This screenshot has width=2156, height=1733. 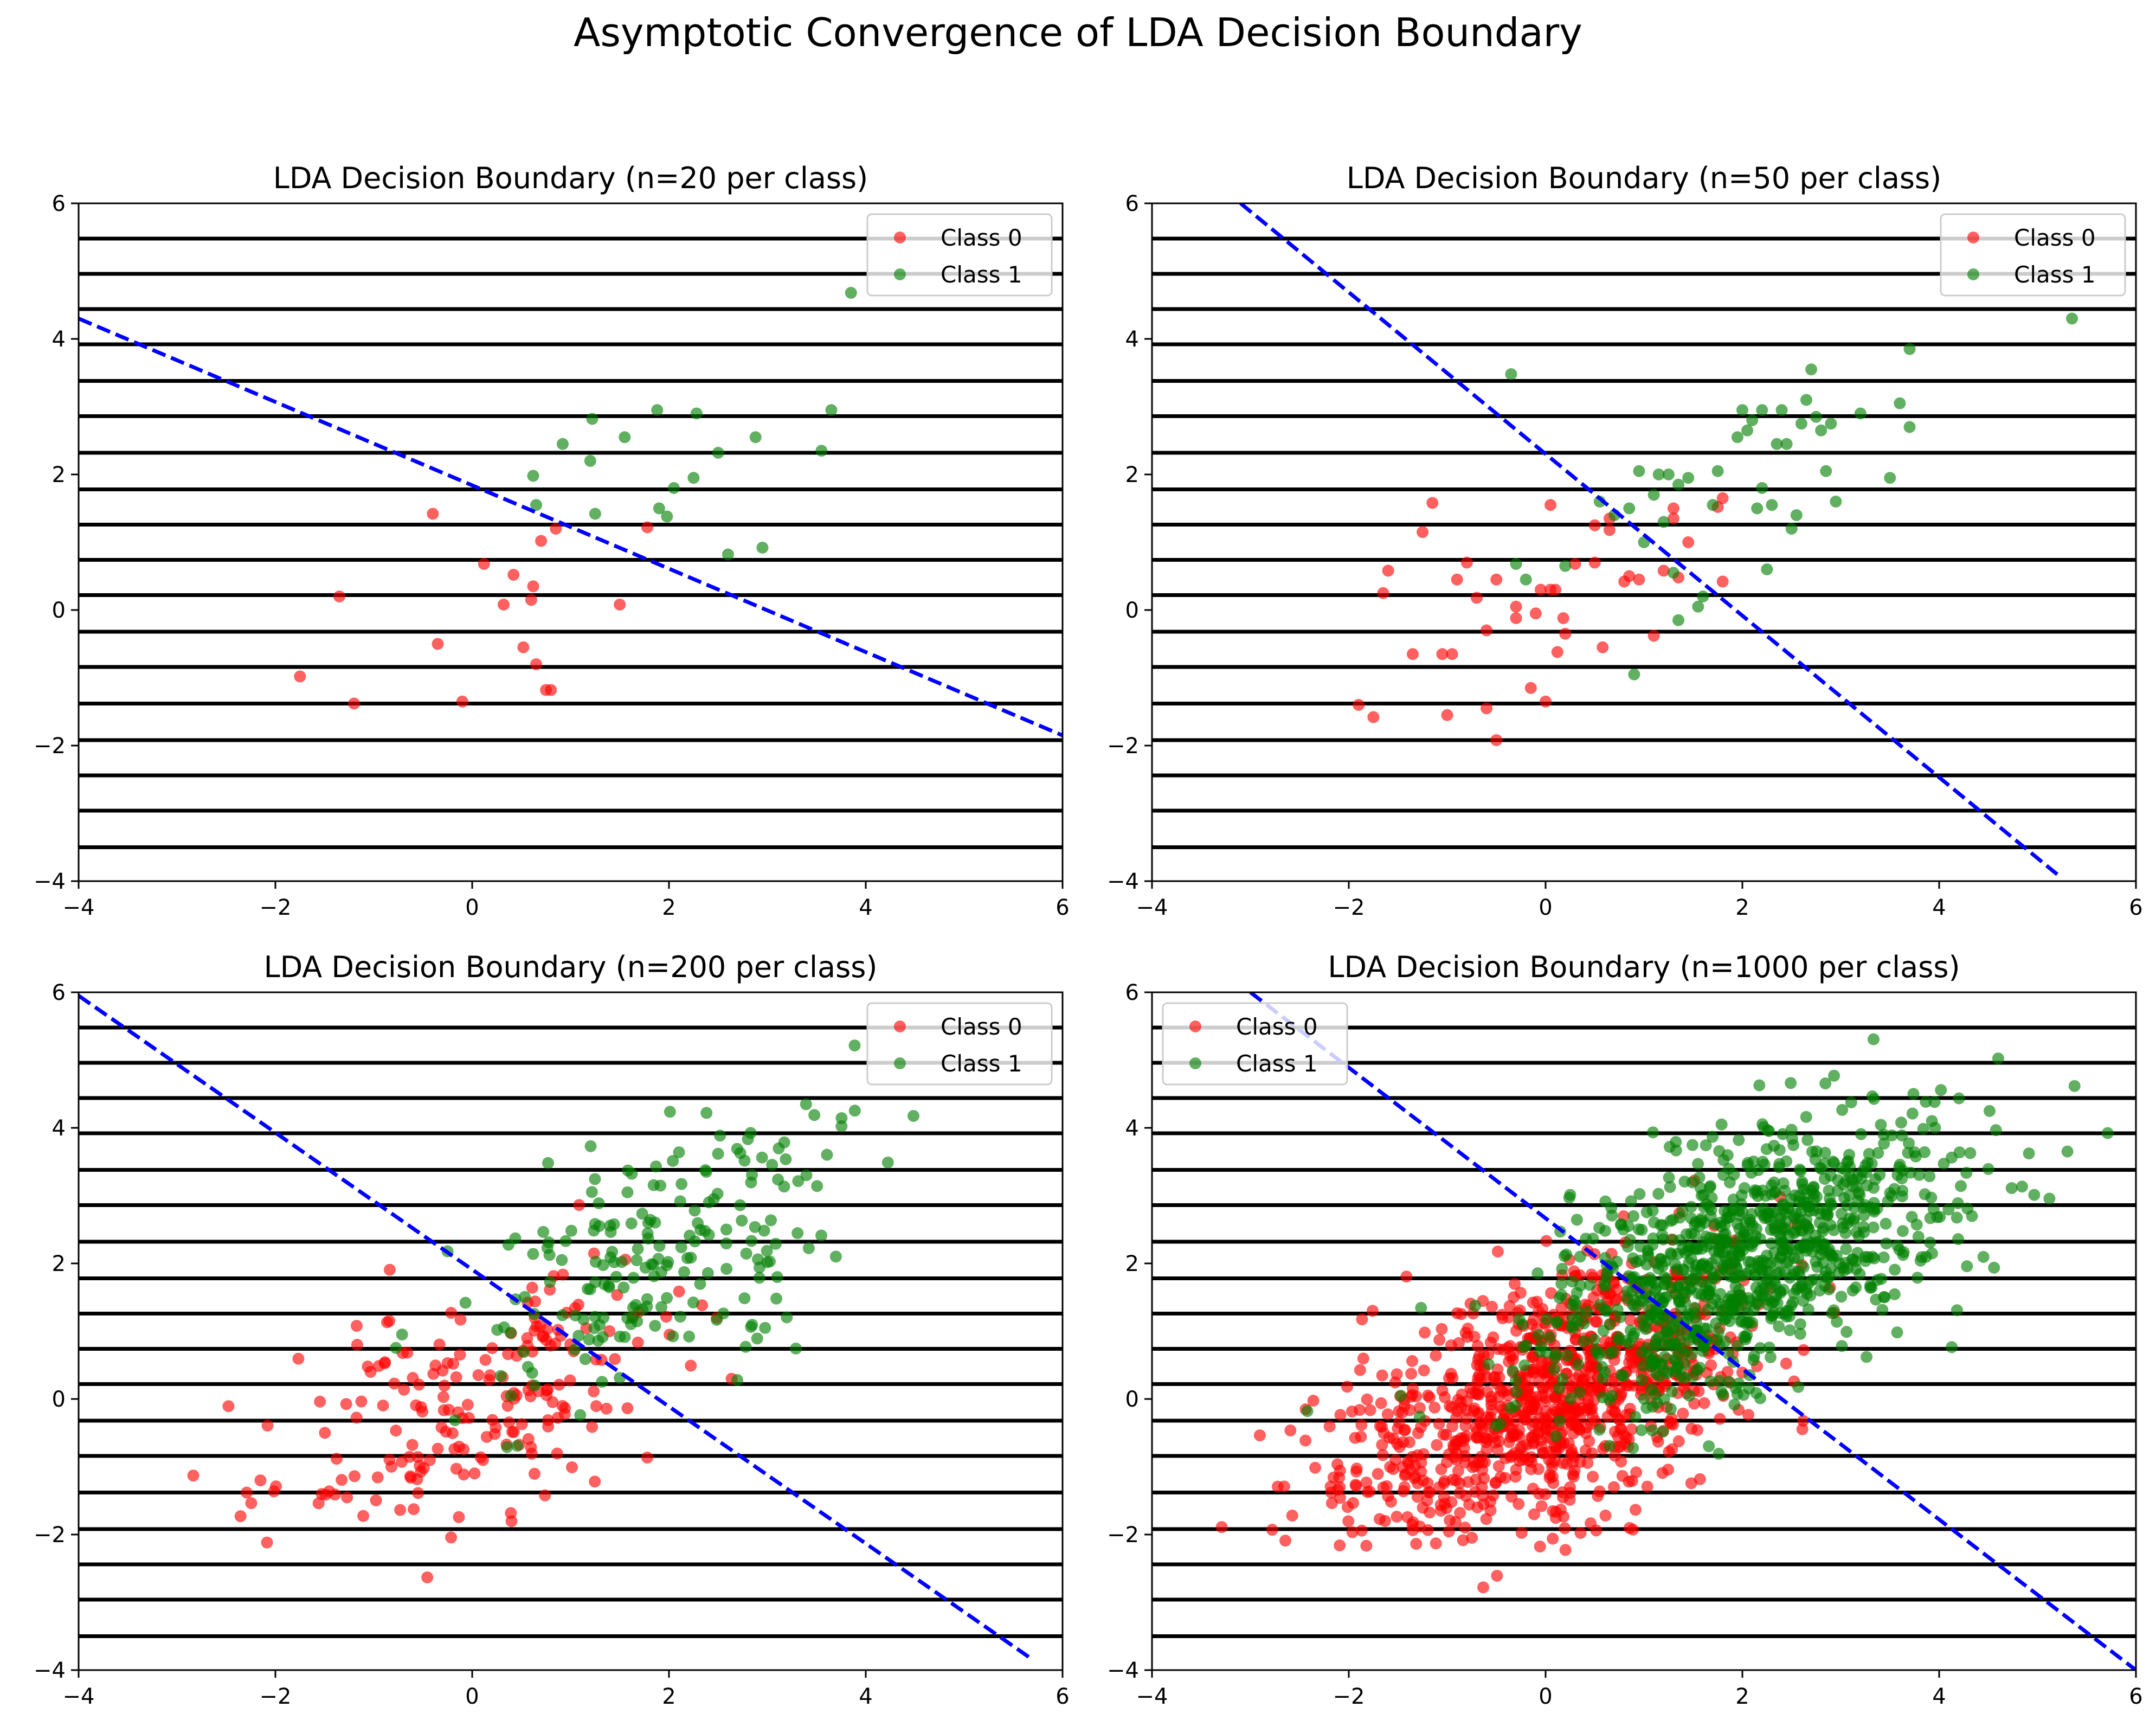 I want to click on y-tick-label: 2, so click(x=59, y=475).